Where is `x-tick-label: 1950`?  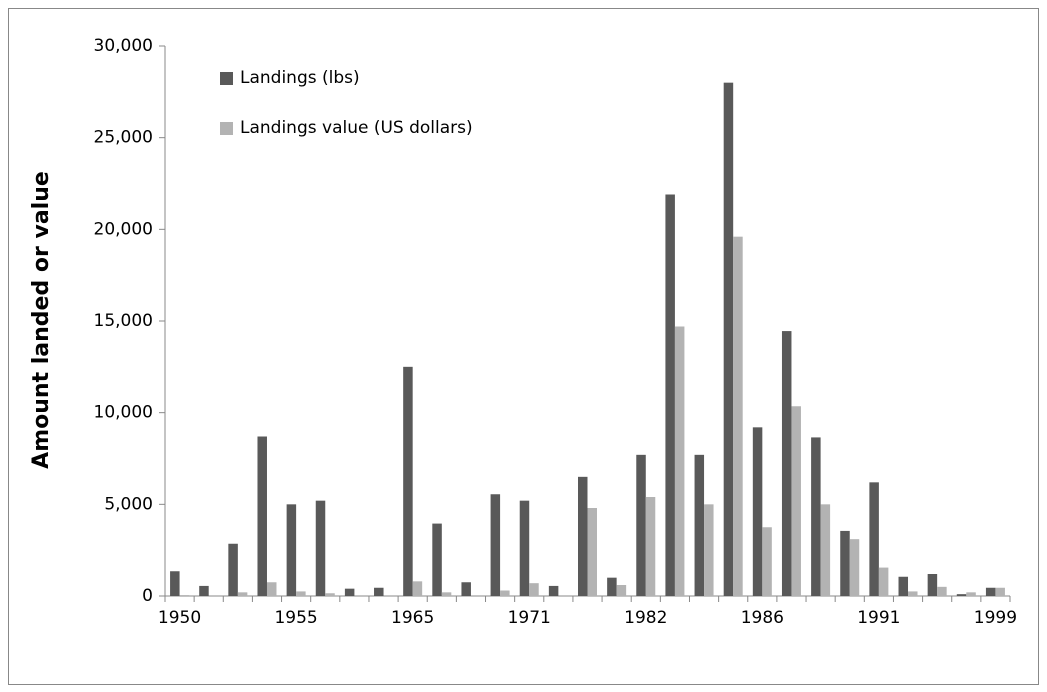 x-tick-label: 1950 is located at coordinates (179, 618).